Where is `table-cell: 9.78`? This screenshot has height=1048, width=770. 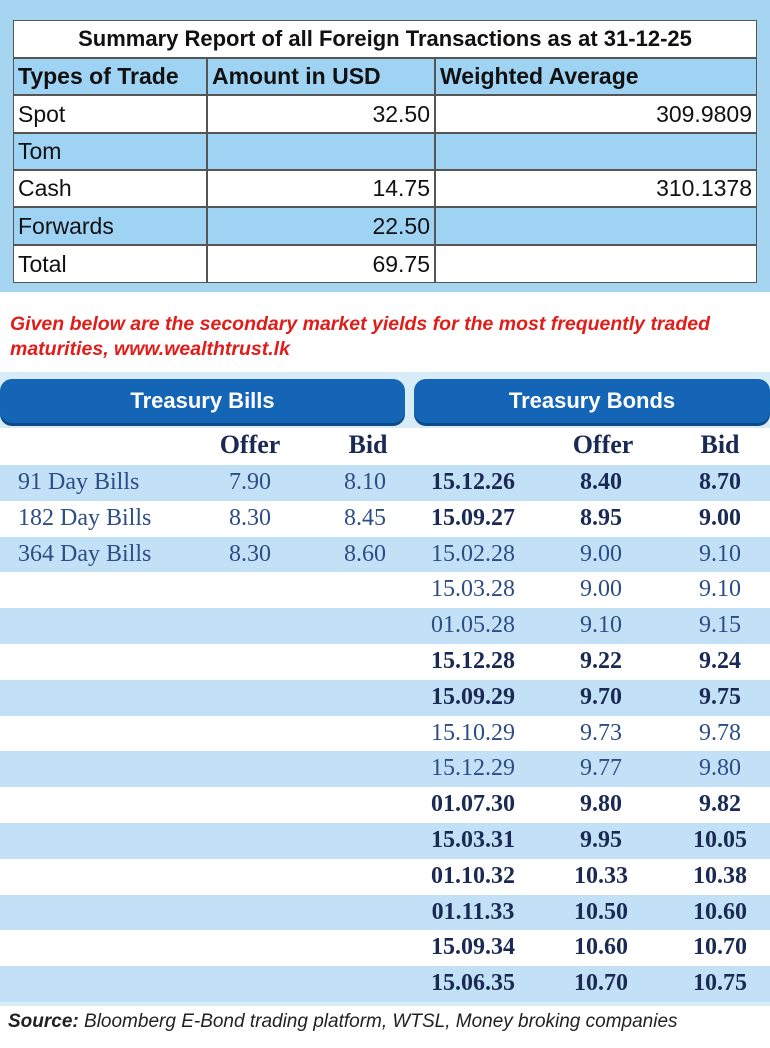
table-cell: 9.78 is located at coordinates (720, 732).